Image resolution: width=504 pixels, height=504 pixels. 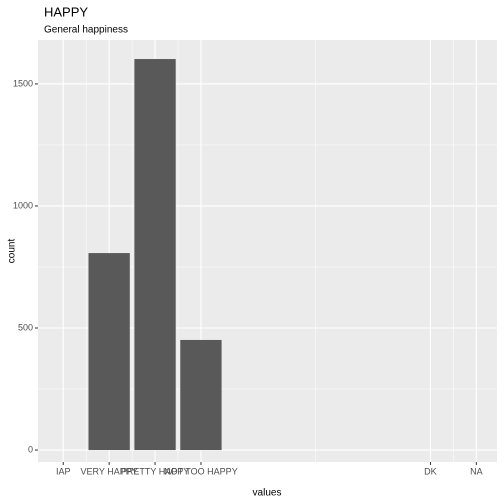 What do you see at coordinates (23, 83) in the screenshot?
I see `y-tick-label: 1500` at bounding box center [23, 83].